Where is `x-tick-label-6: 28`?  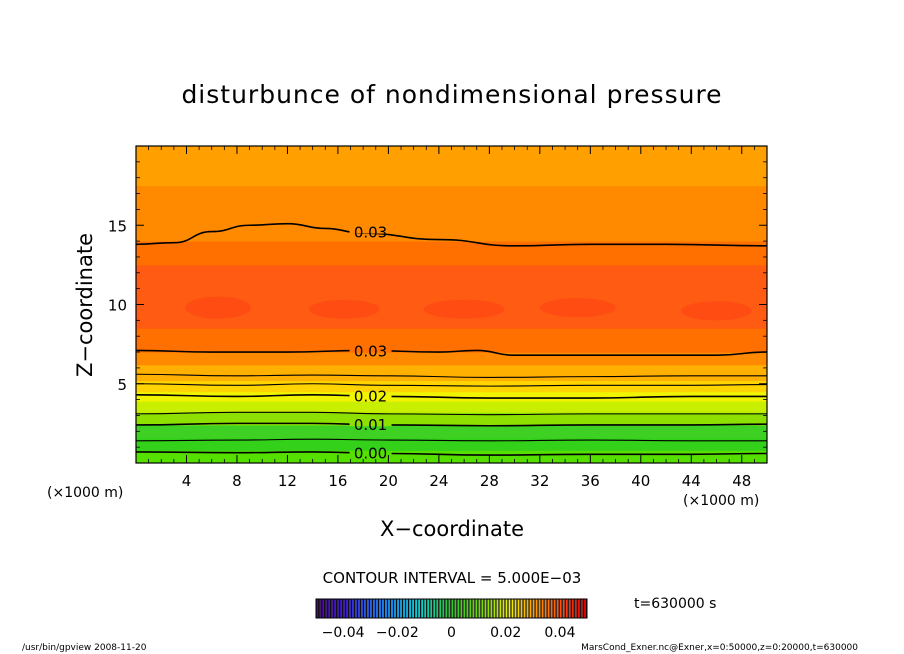
x-tick-label-6: 28 is located at coordinates (489, 481).